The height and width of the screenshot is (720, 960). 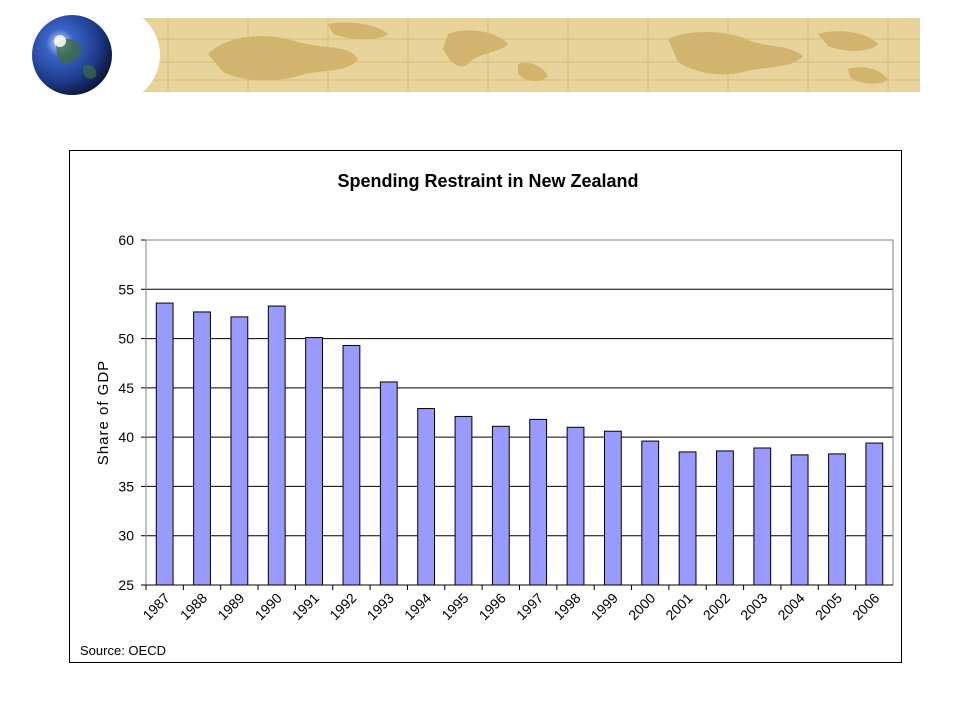 What do you see at coordinates (268, 606) in the screenshot?
I see `x-tick-label: 1990` at bounding box center [268, 606].